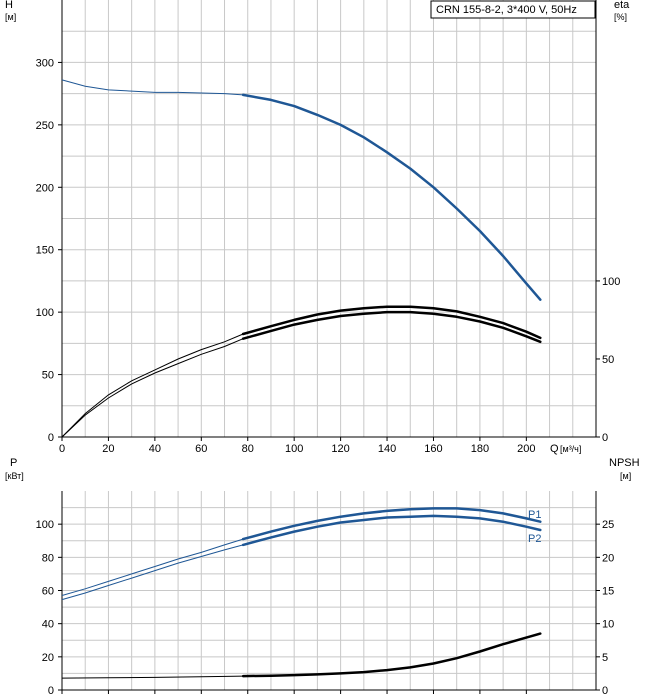 The height and width of the screenshot is (700, 658). What do you see at coordinates (45, 188) in the screenshot?
I see `upper-left-tick-label: 200` at bounding box center [45, 188].